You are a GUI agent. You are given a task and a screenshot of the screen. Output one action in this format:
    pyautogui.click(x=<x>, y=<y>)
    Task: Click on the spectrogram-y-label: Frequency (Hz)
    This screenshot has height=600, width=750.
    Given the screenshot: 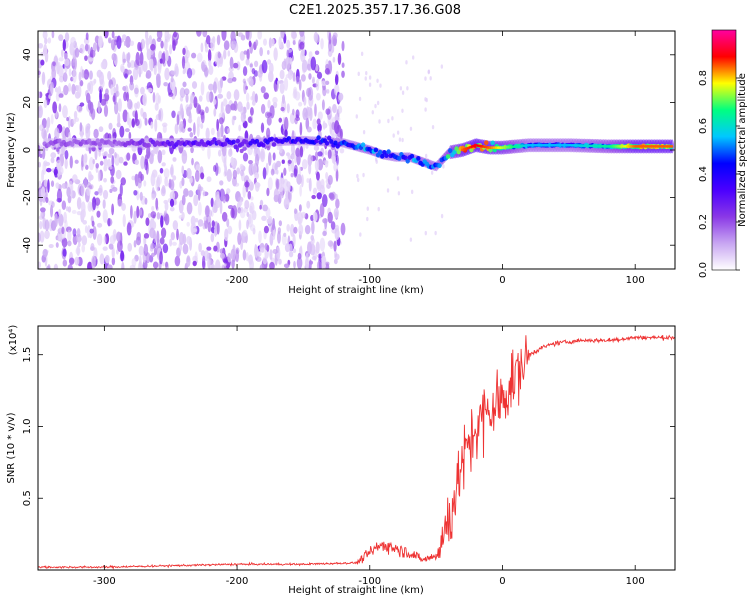 What is the action you would take?
    pyautogui.click(x=11, y=150)
    